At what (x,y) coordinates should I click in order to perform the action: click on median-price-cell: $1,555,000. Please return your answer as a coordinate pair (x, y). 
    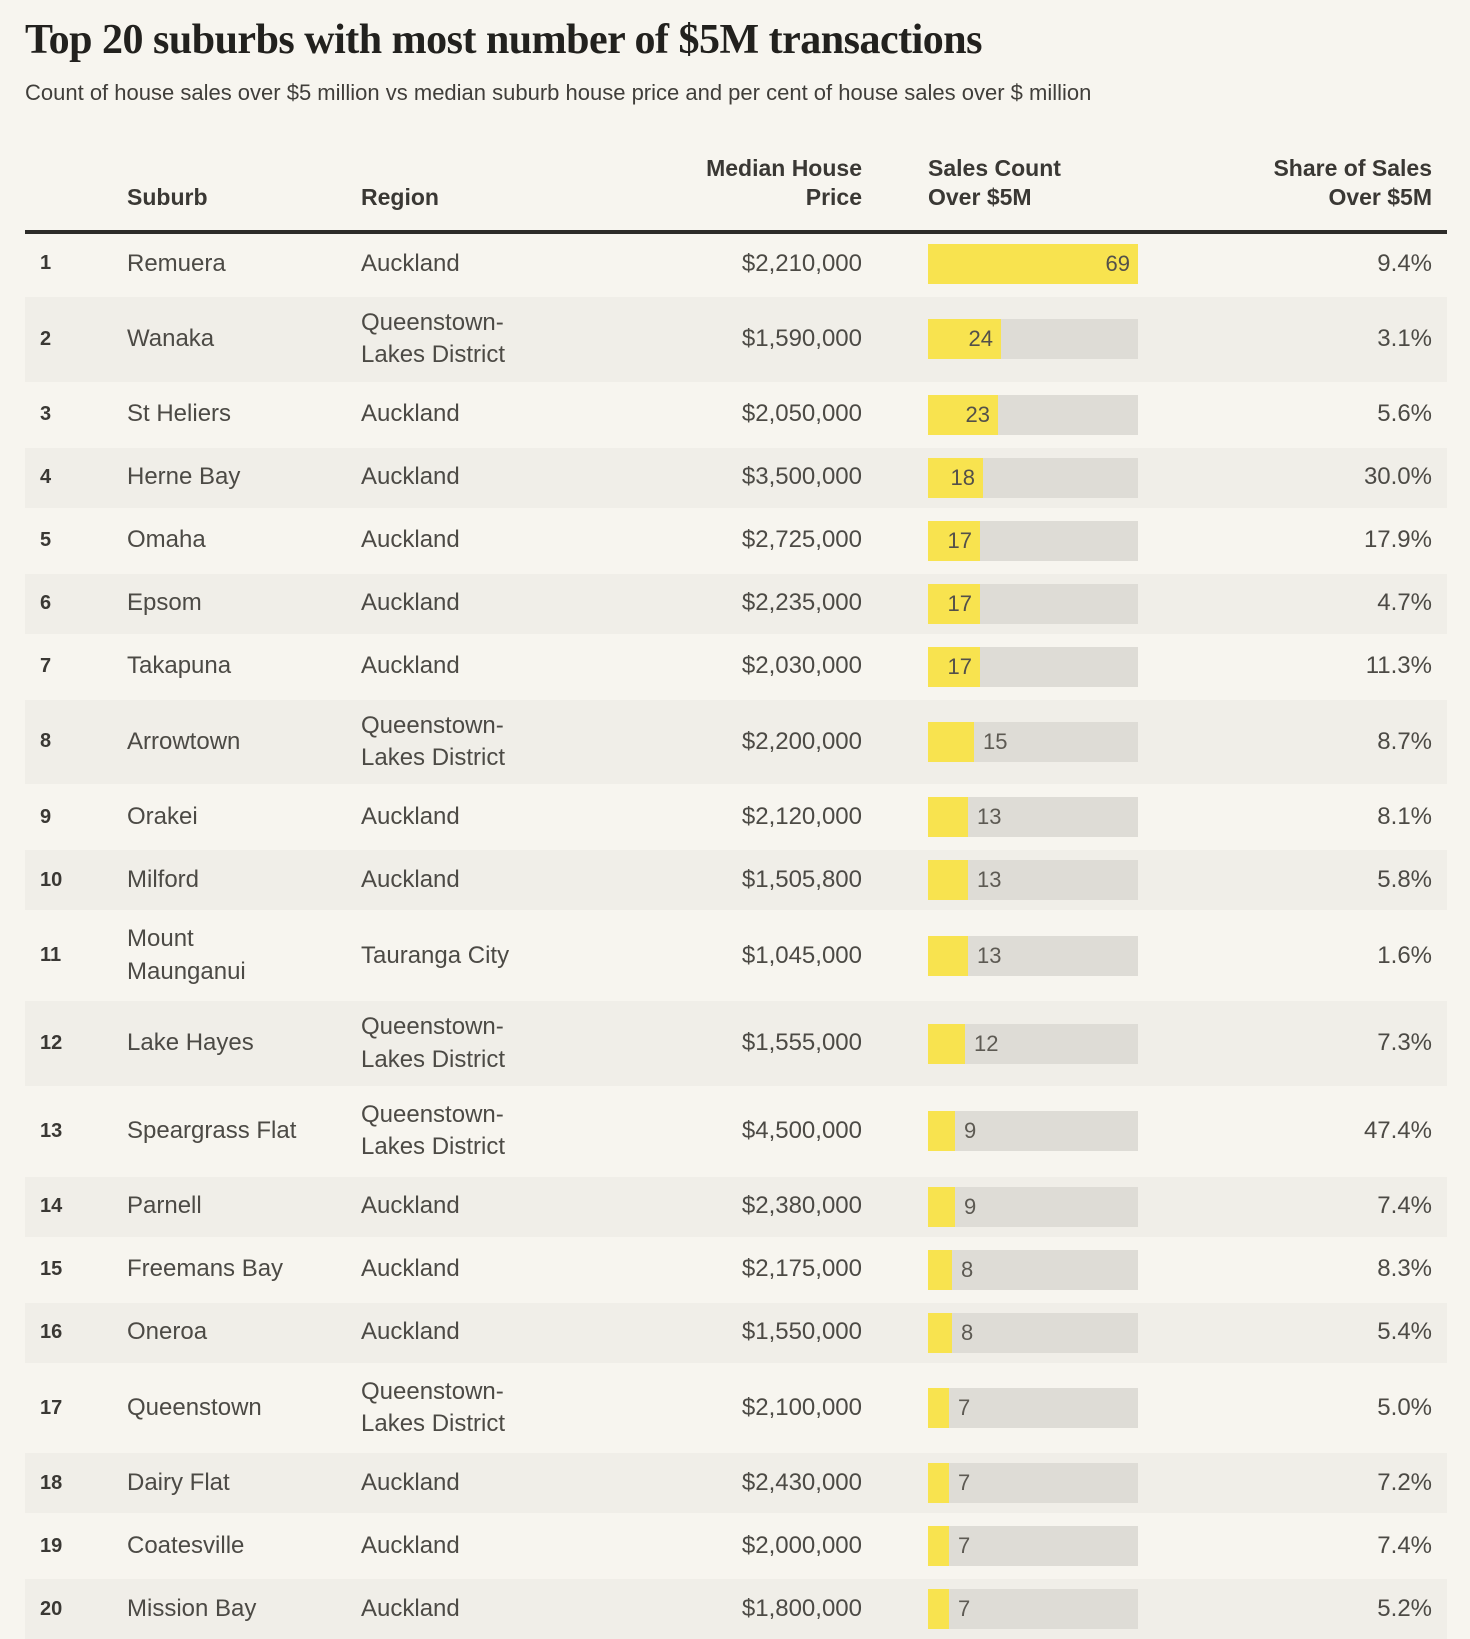
    Looking at the image, I should click on (801, 1043).